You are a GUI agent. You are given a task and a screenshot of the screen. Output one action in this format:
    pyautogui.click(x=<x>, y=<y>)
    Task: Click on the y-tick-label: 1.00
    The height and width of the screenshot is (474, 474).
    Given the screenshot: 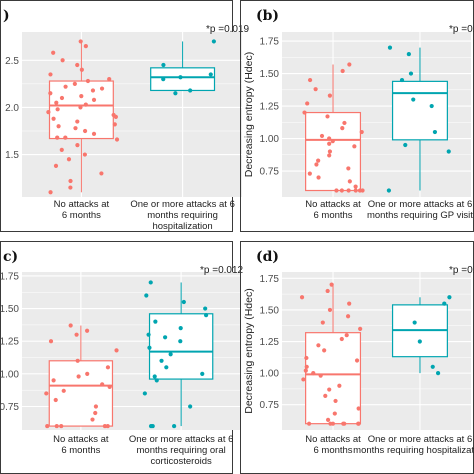 What is the action you would take?
    pyautogui.click(x=9, y=374)
    